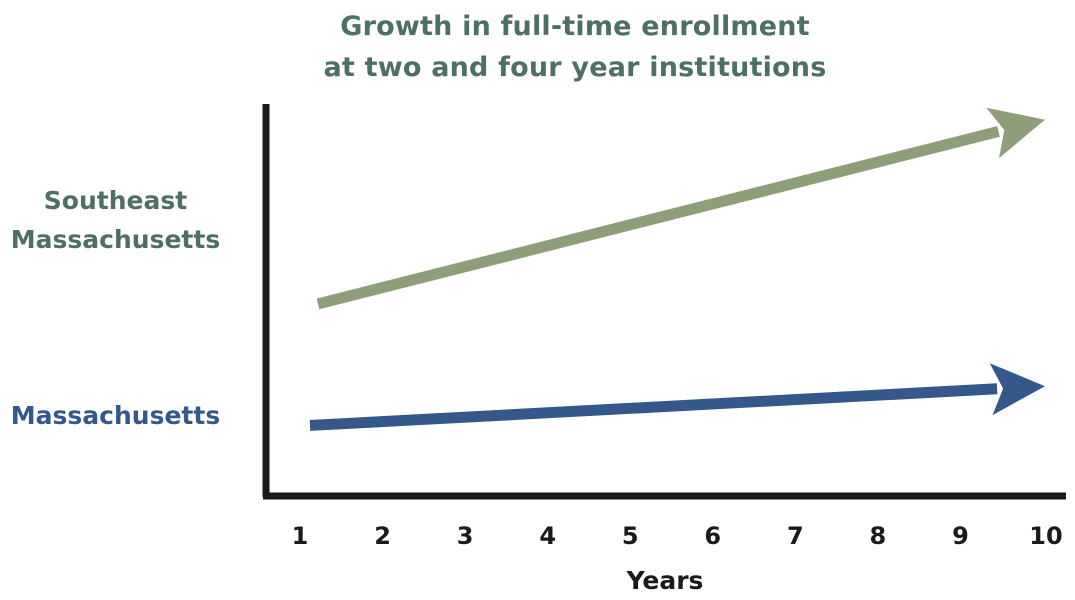  What do you see at coordinates (1045, 536) in the screenshot?
I see `x-tick-label: 10` at bounding box center [1045, 536].